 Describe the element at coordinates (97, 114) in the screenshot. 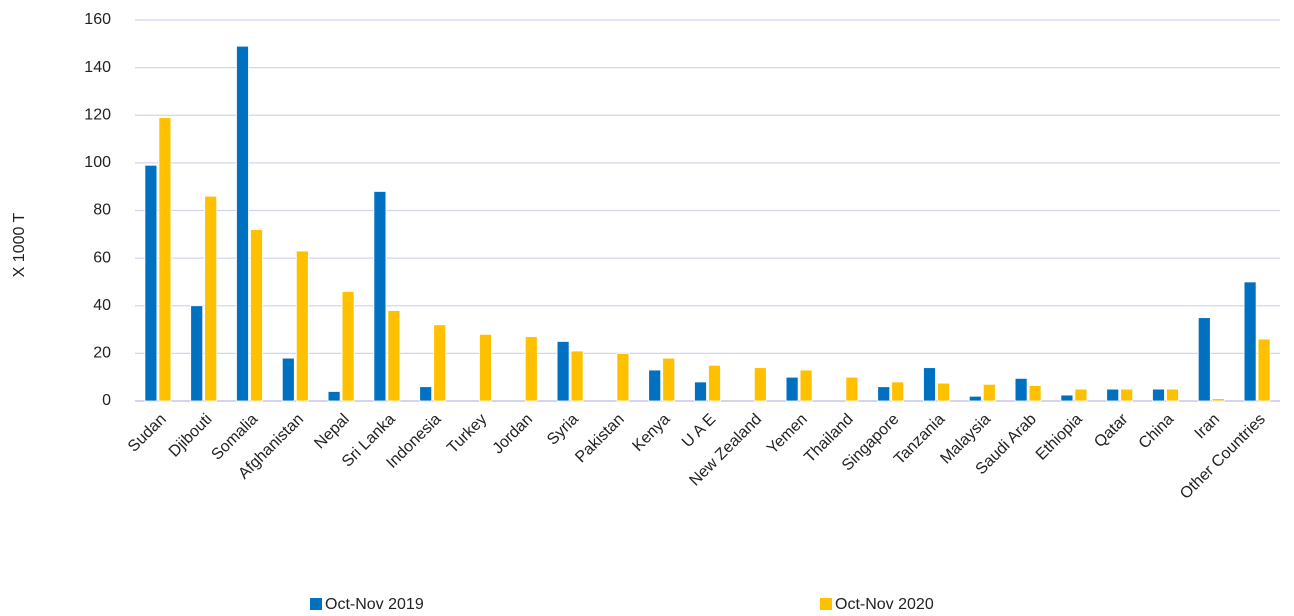

I see `y-tick-label: 120` at that location.